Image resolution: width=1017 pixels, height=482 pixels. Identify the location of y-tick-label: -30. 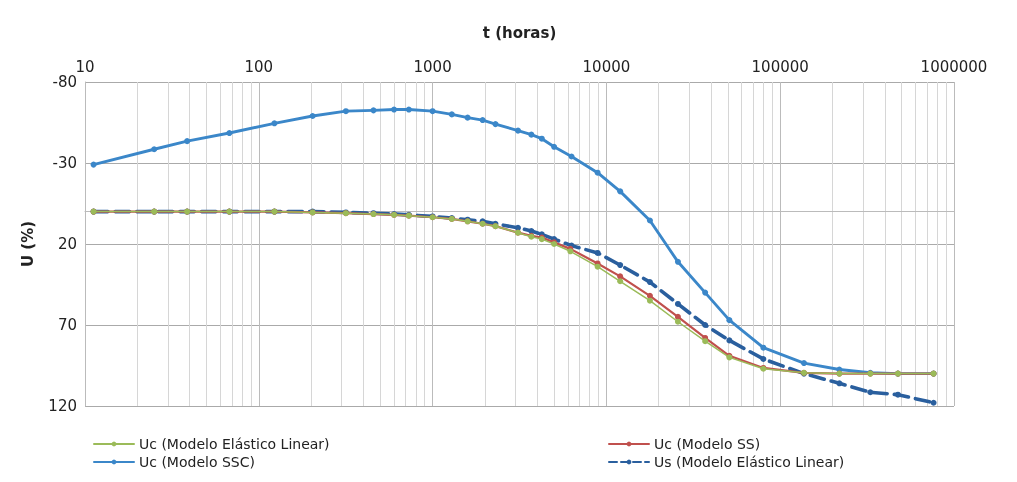
(64, 163).